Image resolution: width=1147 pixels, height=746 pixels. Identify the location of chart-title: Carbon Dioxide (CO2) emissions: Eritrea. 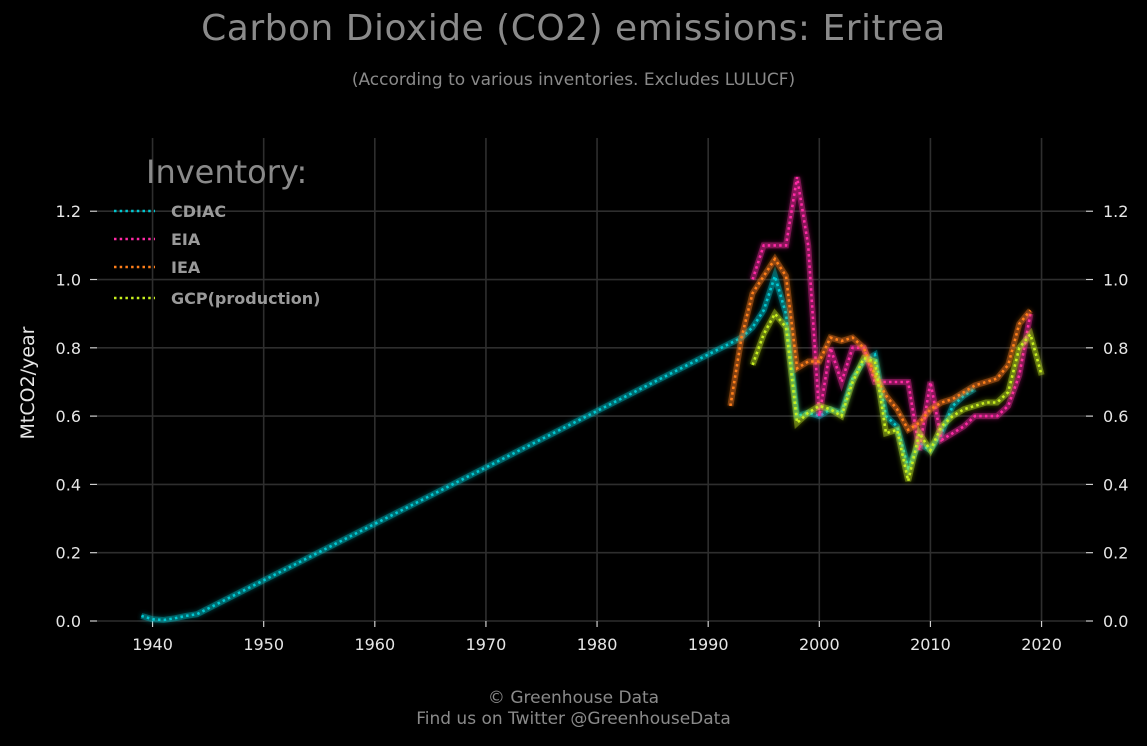
(573, 28).